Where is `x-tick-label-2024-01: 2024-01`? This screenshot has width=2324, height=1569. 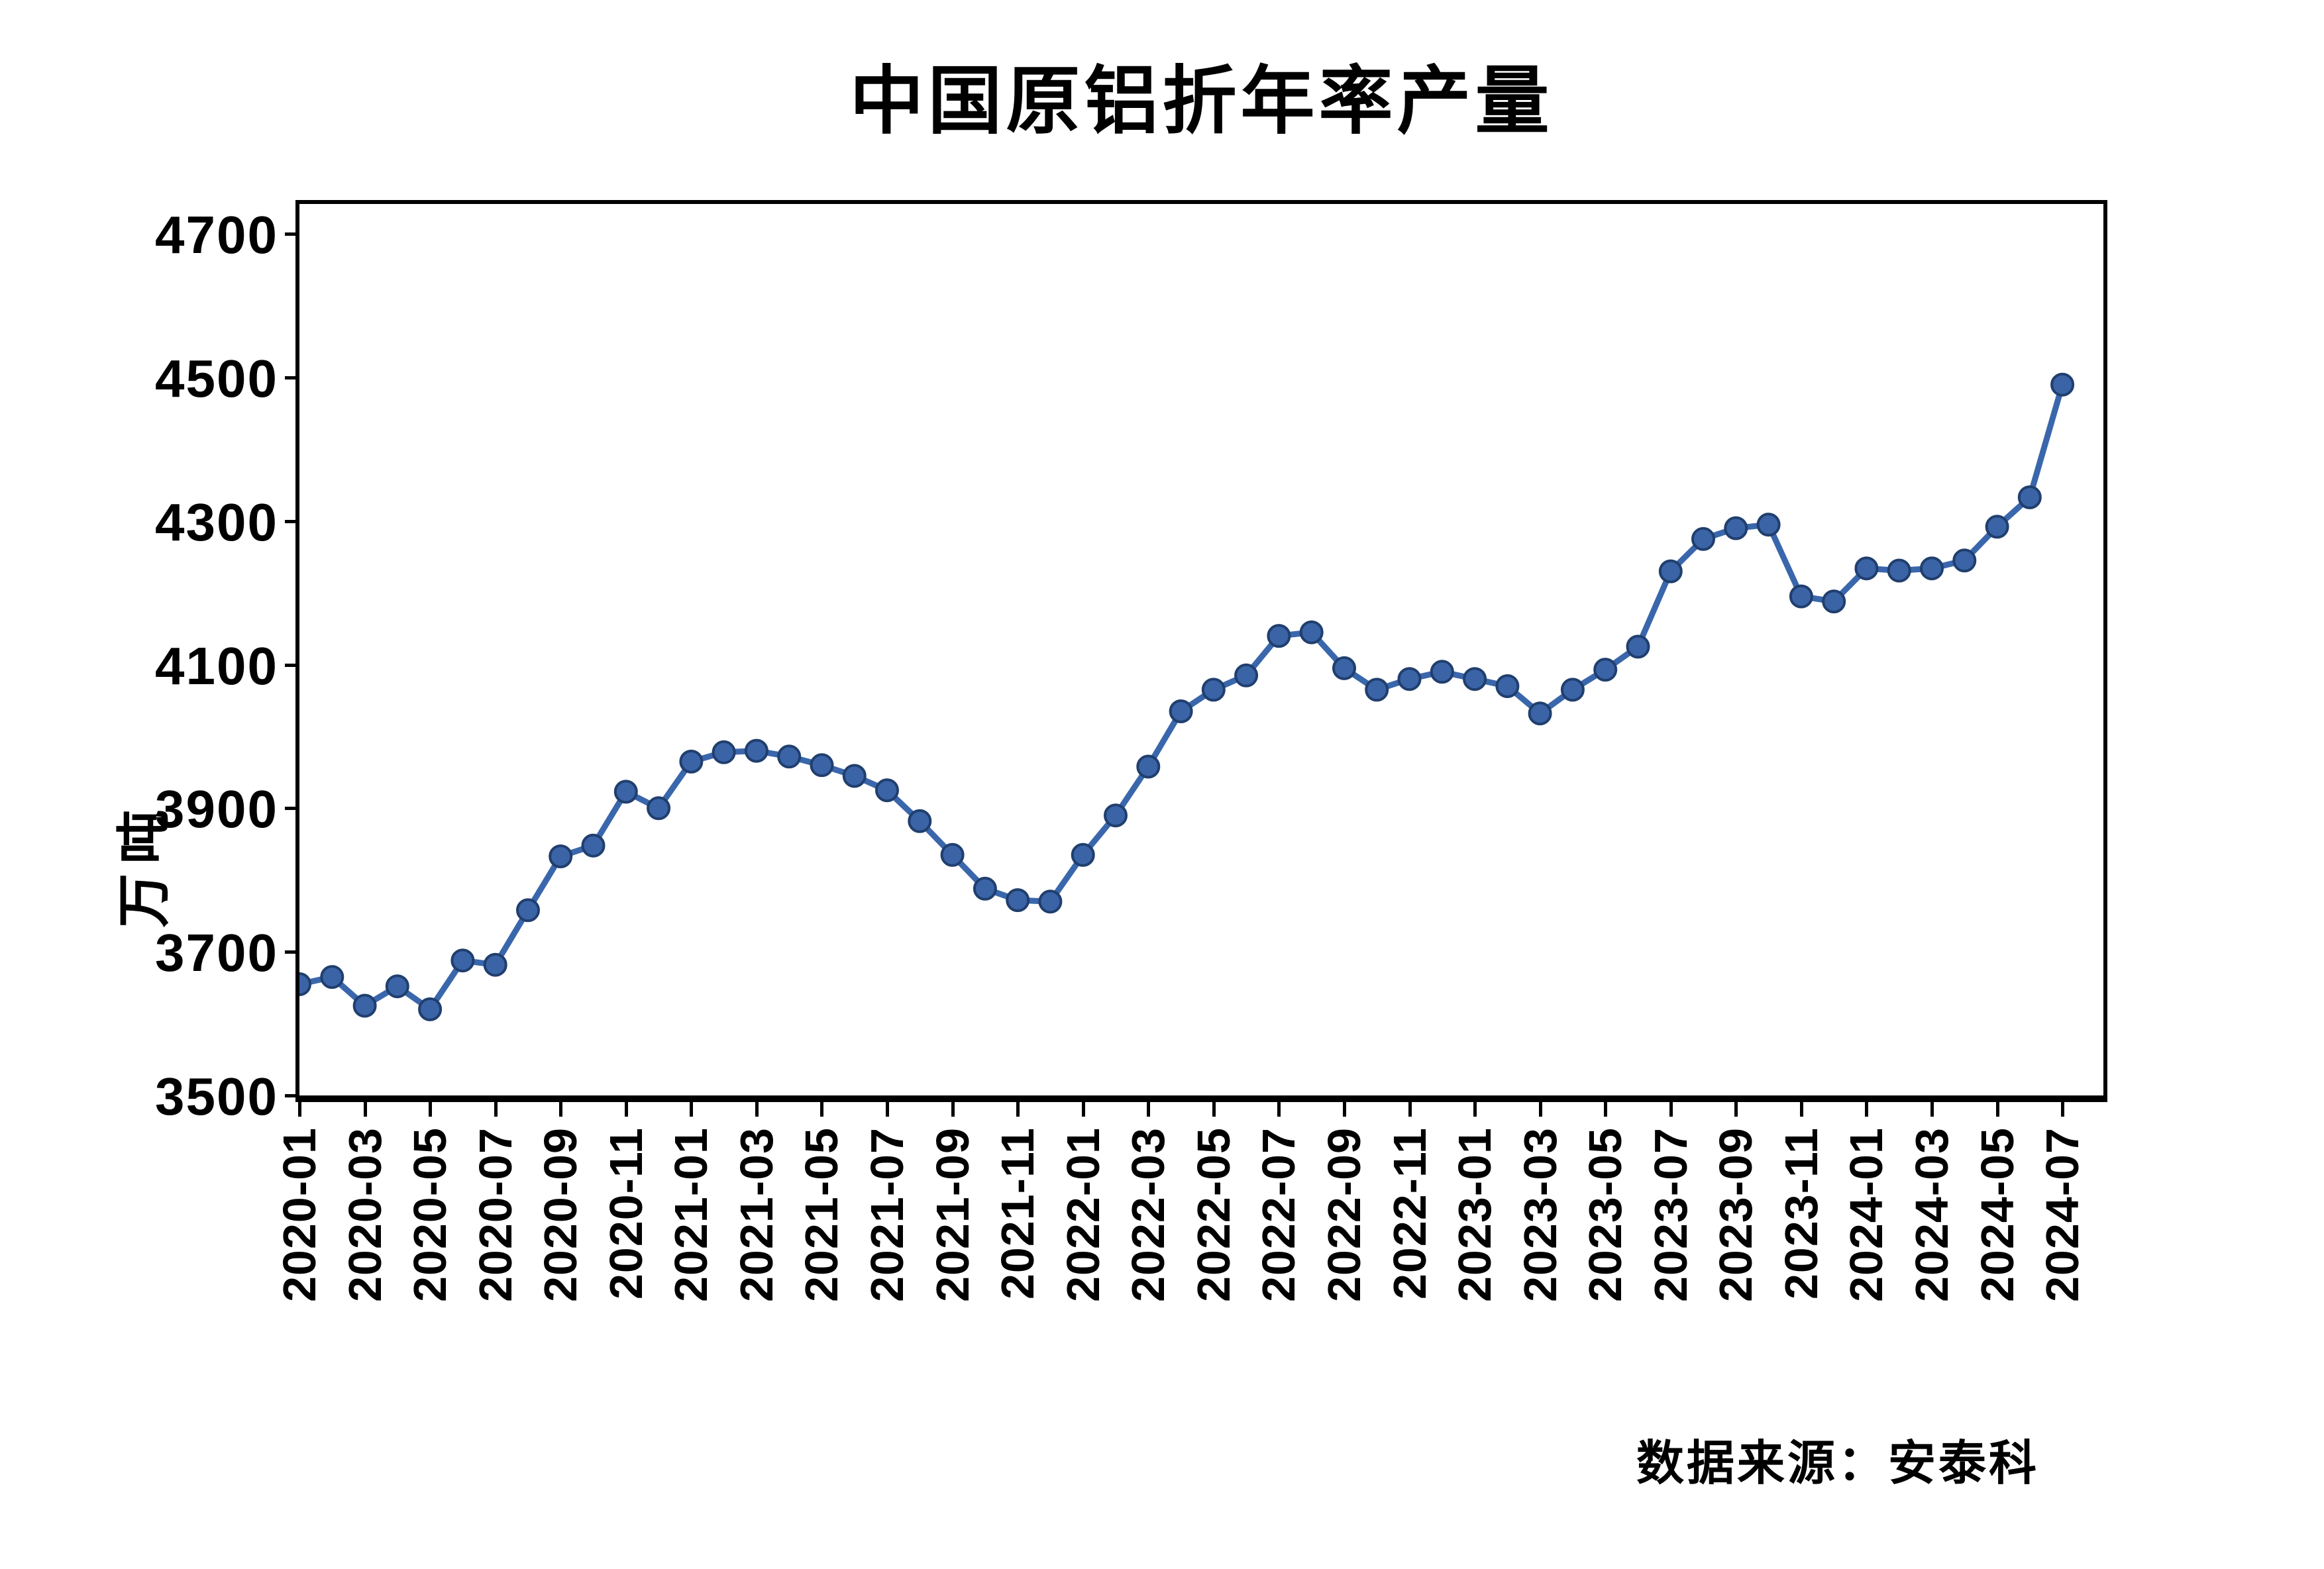
x-tick-label-2024-01: 2024-01 is located at coordinates (1867, 1214).